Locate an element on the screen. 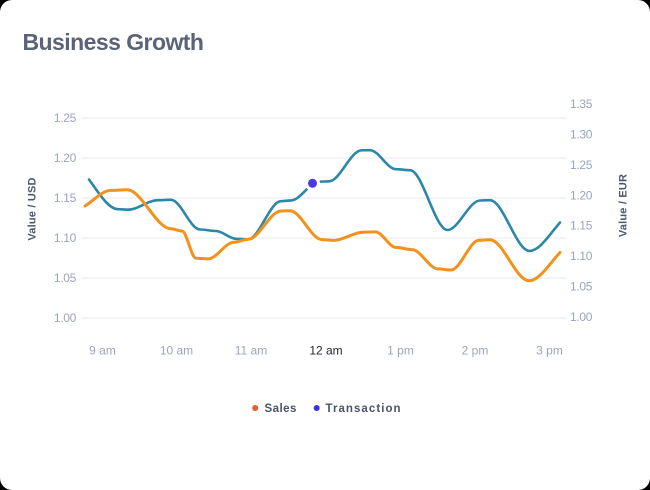 Image resolution: width=650 pixels, height=490 pixels. svg-text: 2 pm is located at coordinates (475, 351).